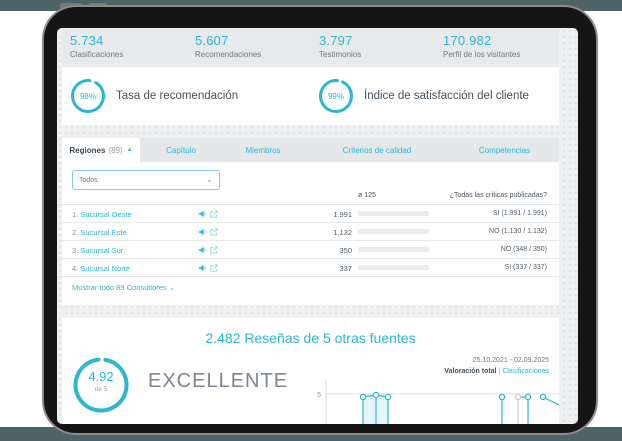 The image size is (622, 441). I want to click on gauge-percent: 98%, so click(87, 96).